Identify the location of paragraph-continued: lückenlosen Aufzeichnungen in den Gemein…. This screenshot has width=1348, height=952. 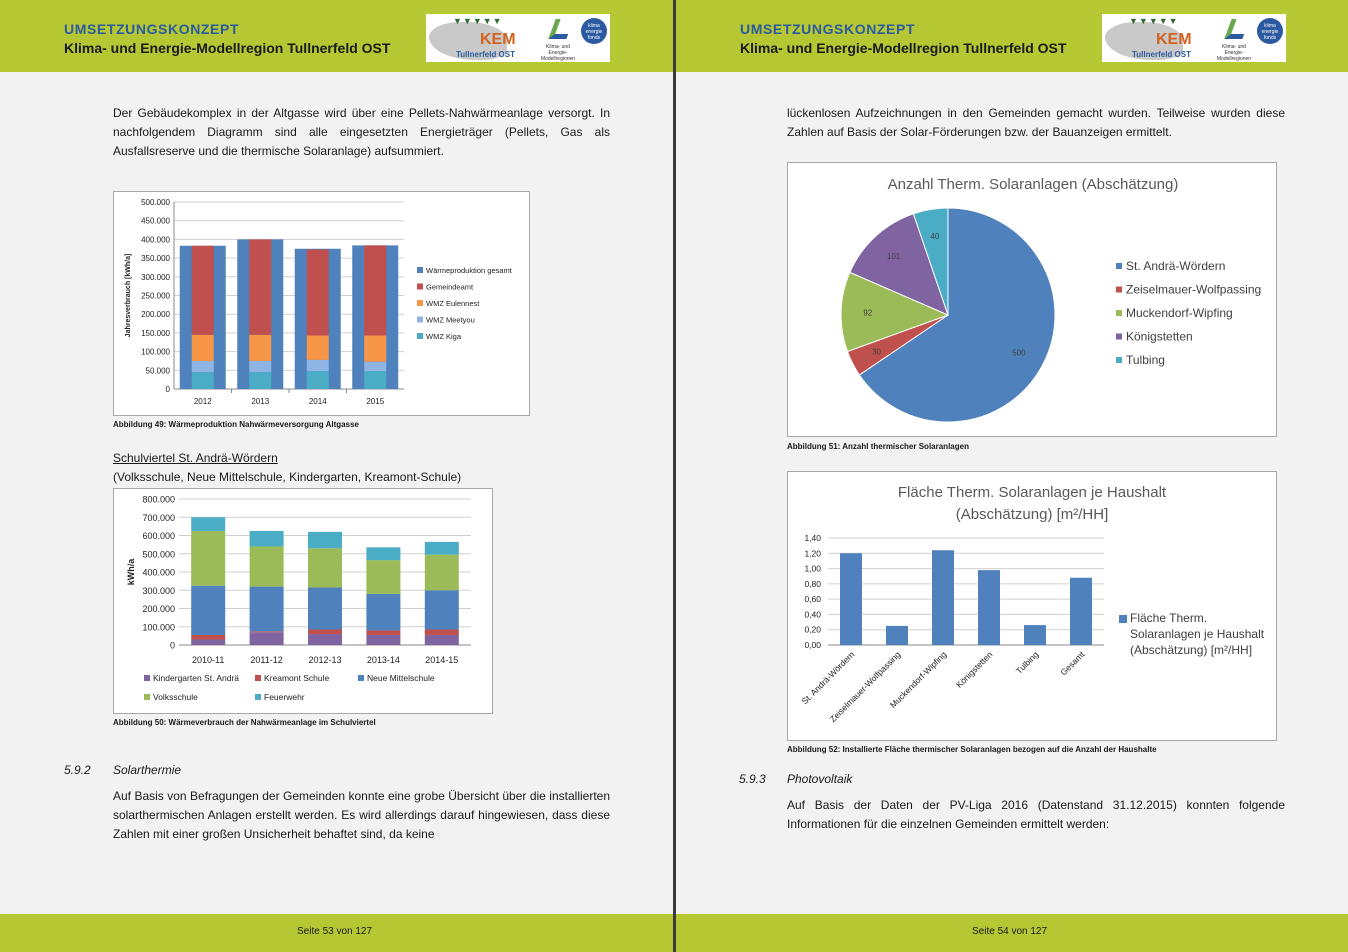
(1036, 122).